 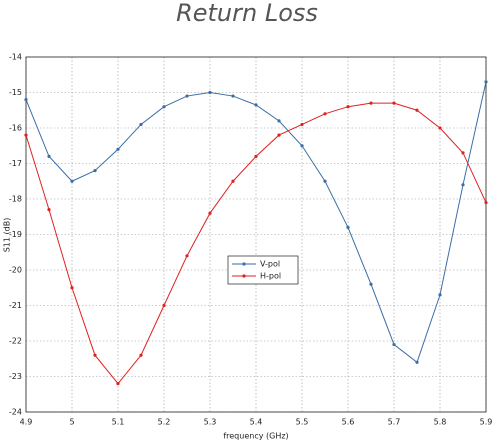 I want to click on legend-label: H-pol, so click(x=270, y=276).